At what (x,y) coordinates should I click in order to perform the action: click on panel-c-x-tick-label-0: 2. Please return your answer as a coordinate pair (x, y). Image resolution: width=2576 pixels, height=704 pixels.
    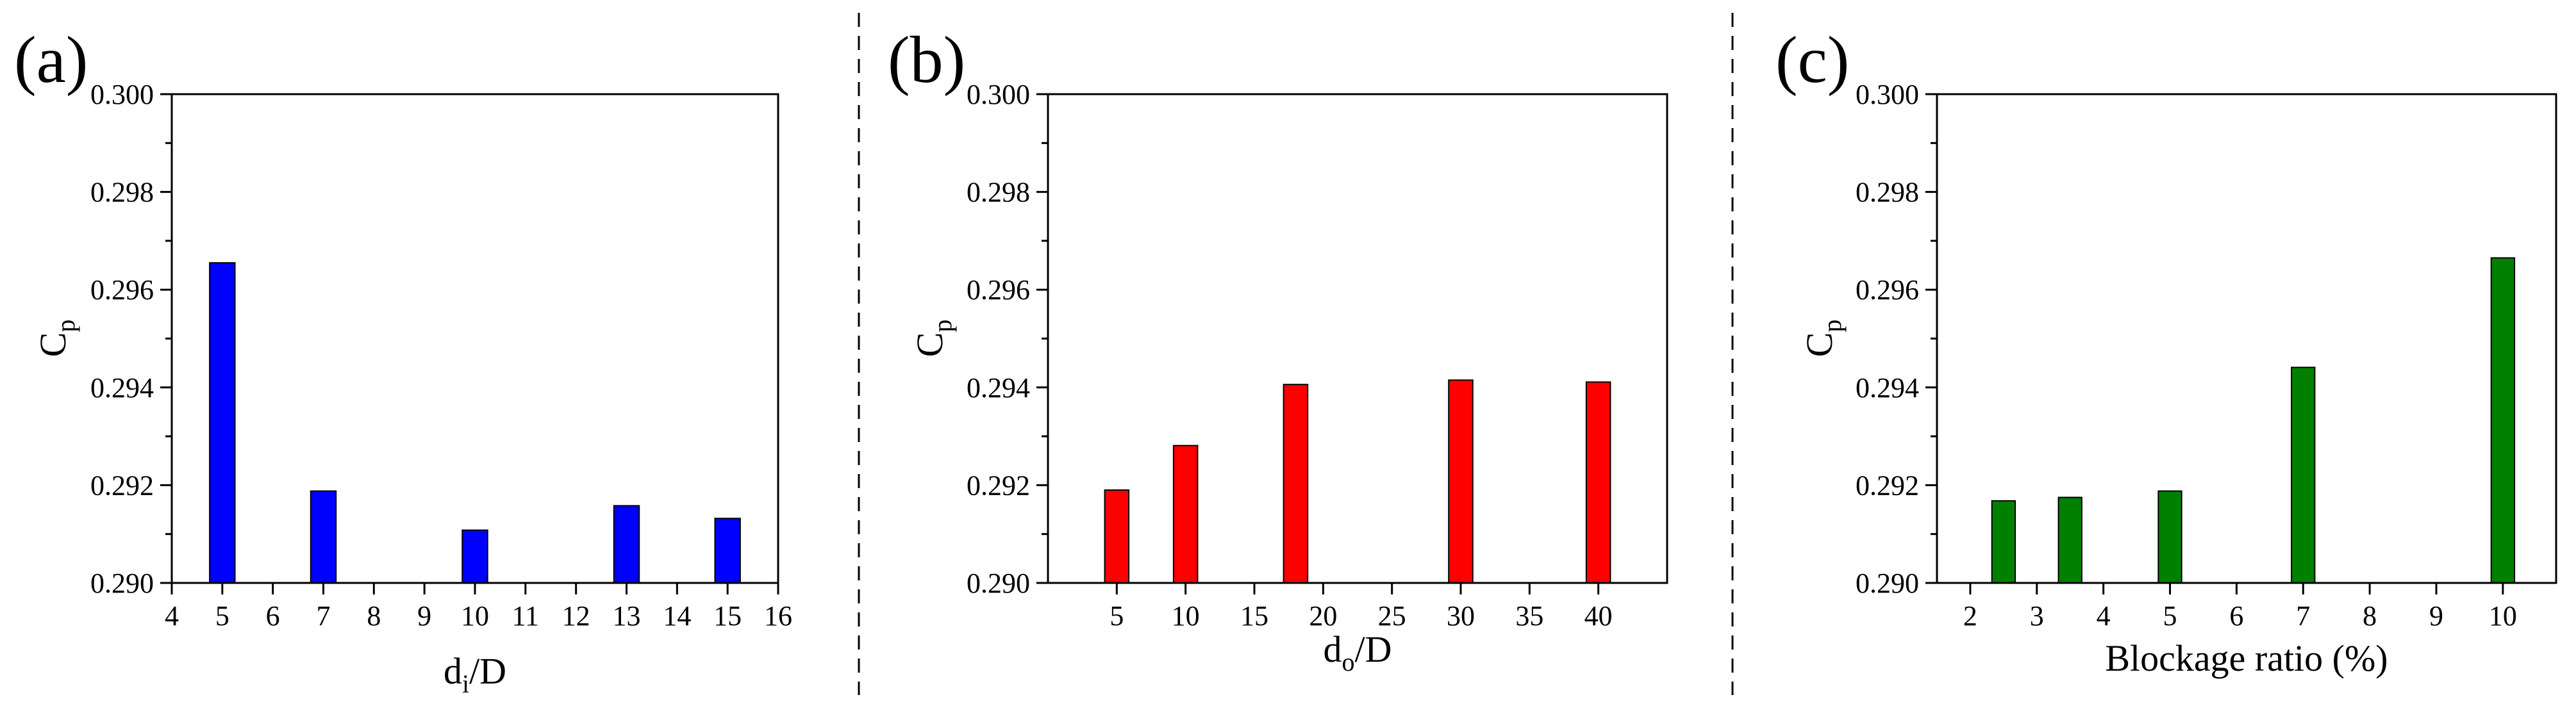
    Looking at the image, I should click on (1970, 616).